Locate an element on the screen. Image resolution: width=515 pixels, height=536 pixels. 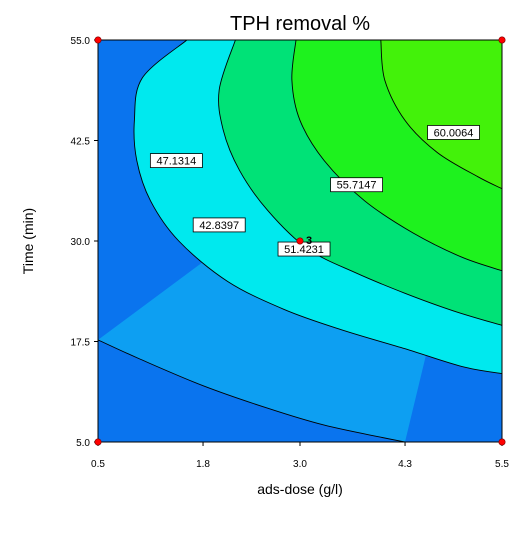
chart-title: TPH removal % is located at coordinates (300, 24).